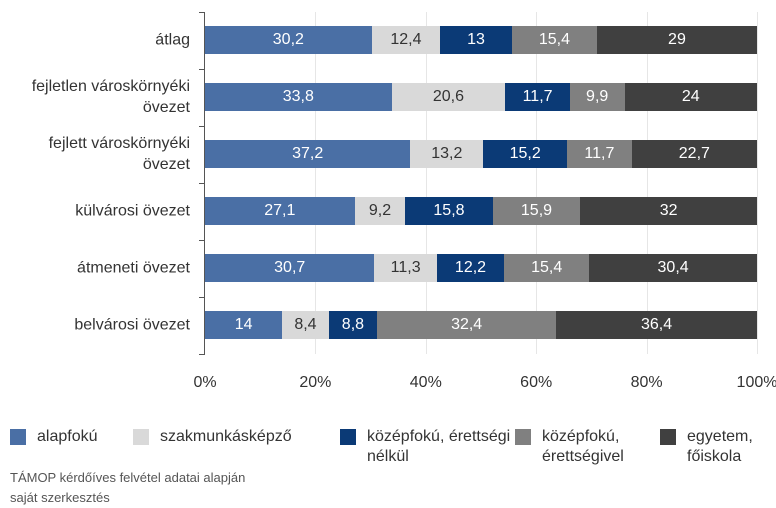  I want to click on bar-segment: 13,2, so click(447, 154).